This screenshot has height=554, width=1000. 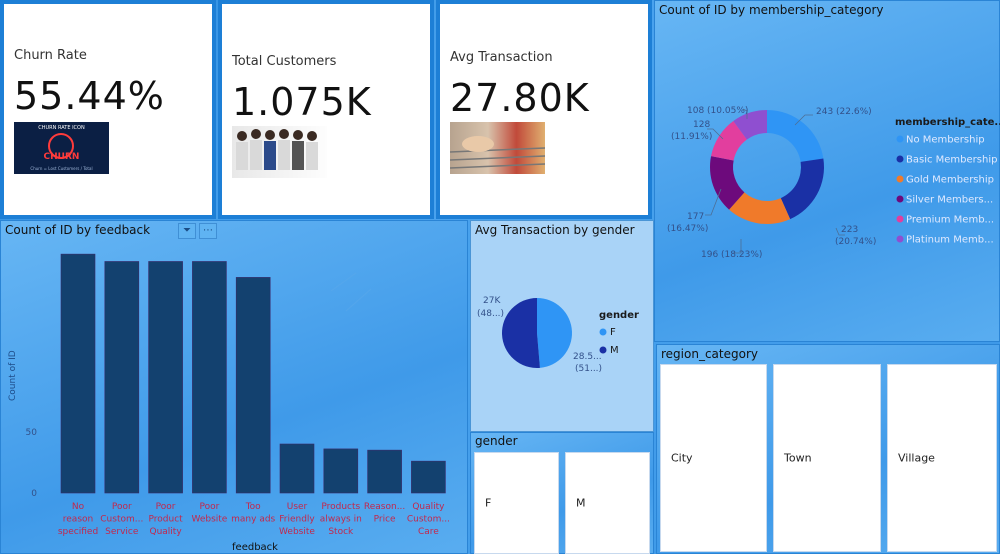 What do you see at coordinates (607, 503) in the screenshot?
I see `gender-slicer-item-m: M` at bounding box center [607, 503].